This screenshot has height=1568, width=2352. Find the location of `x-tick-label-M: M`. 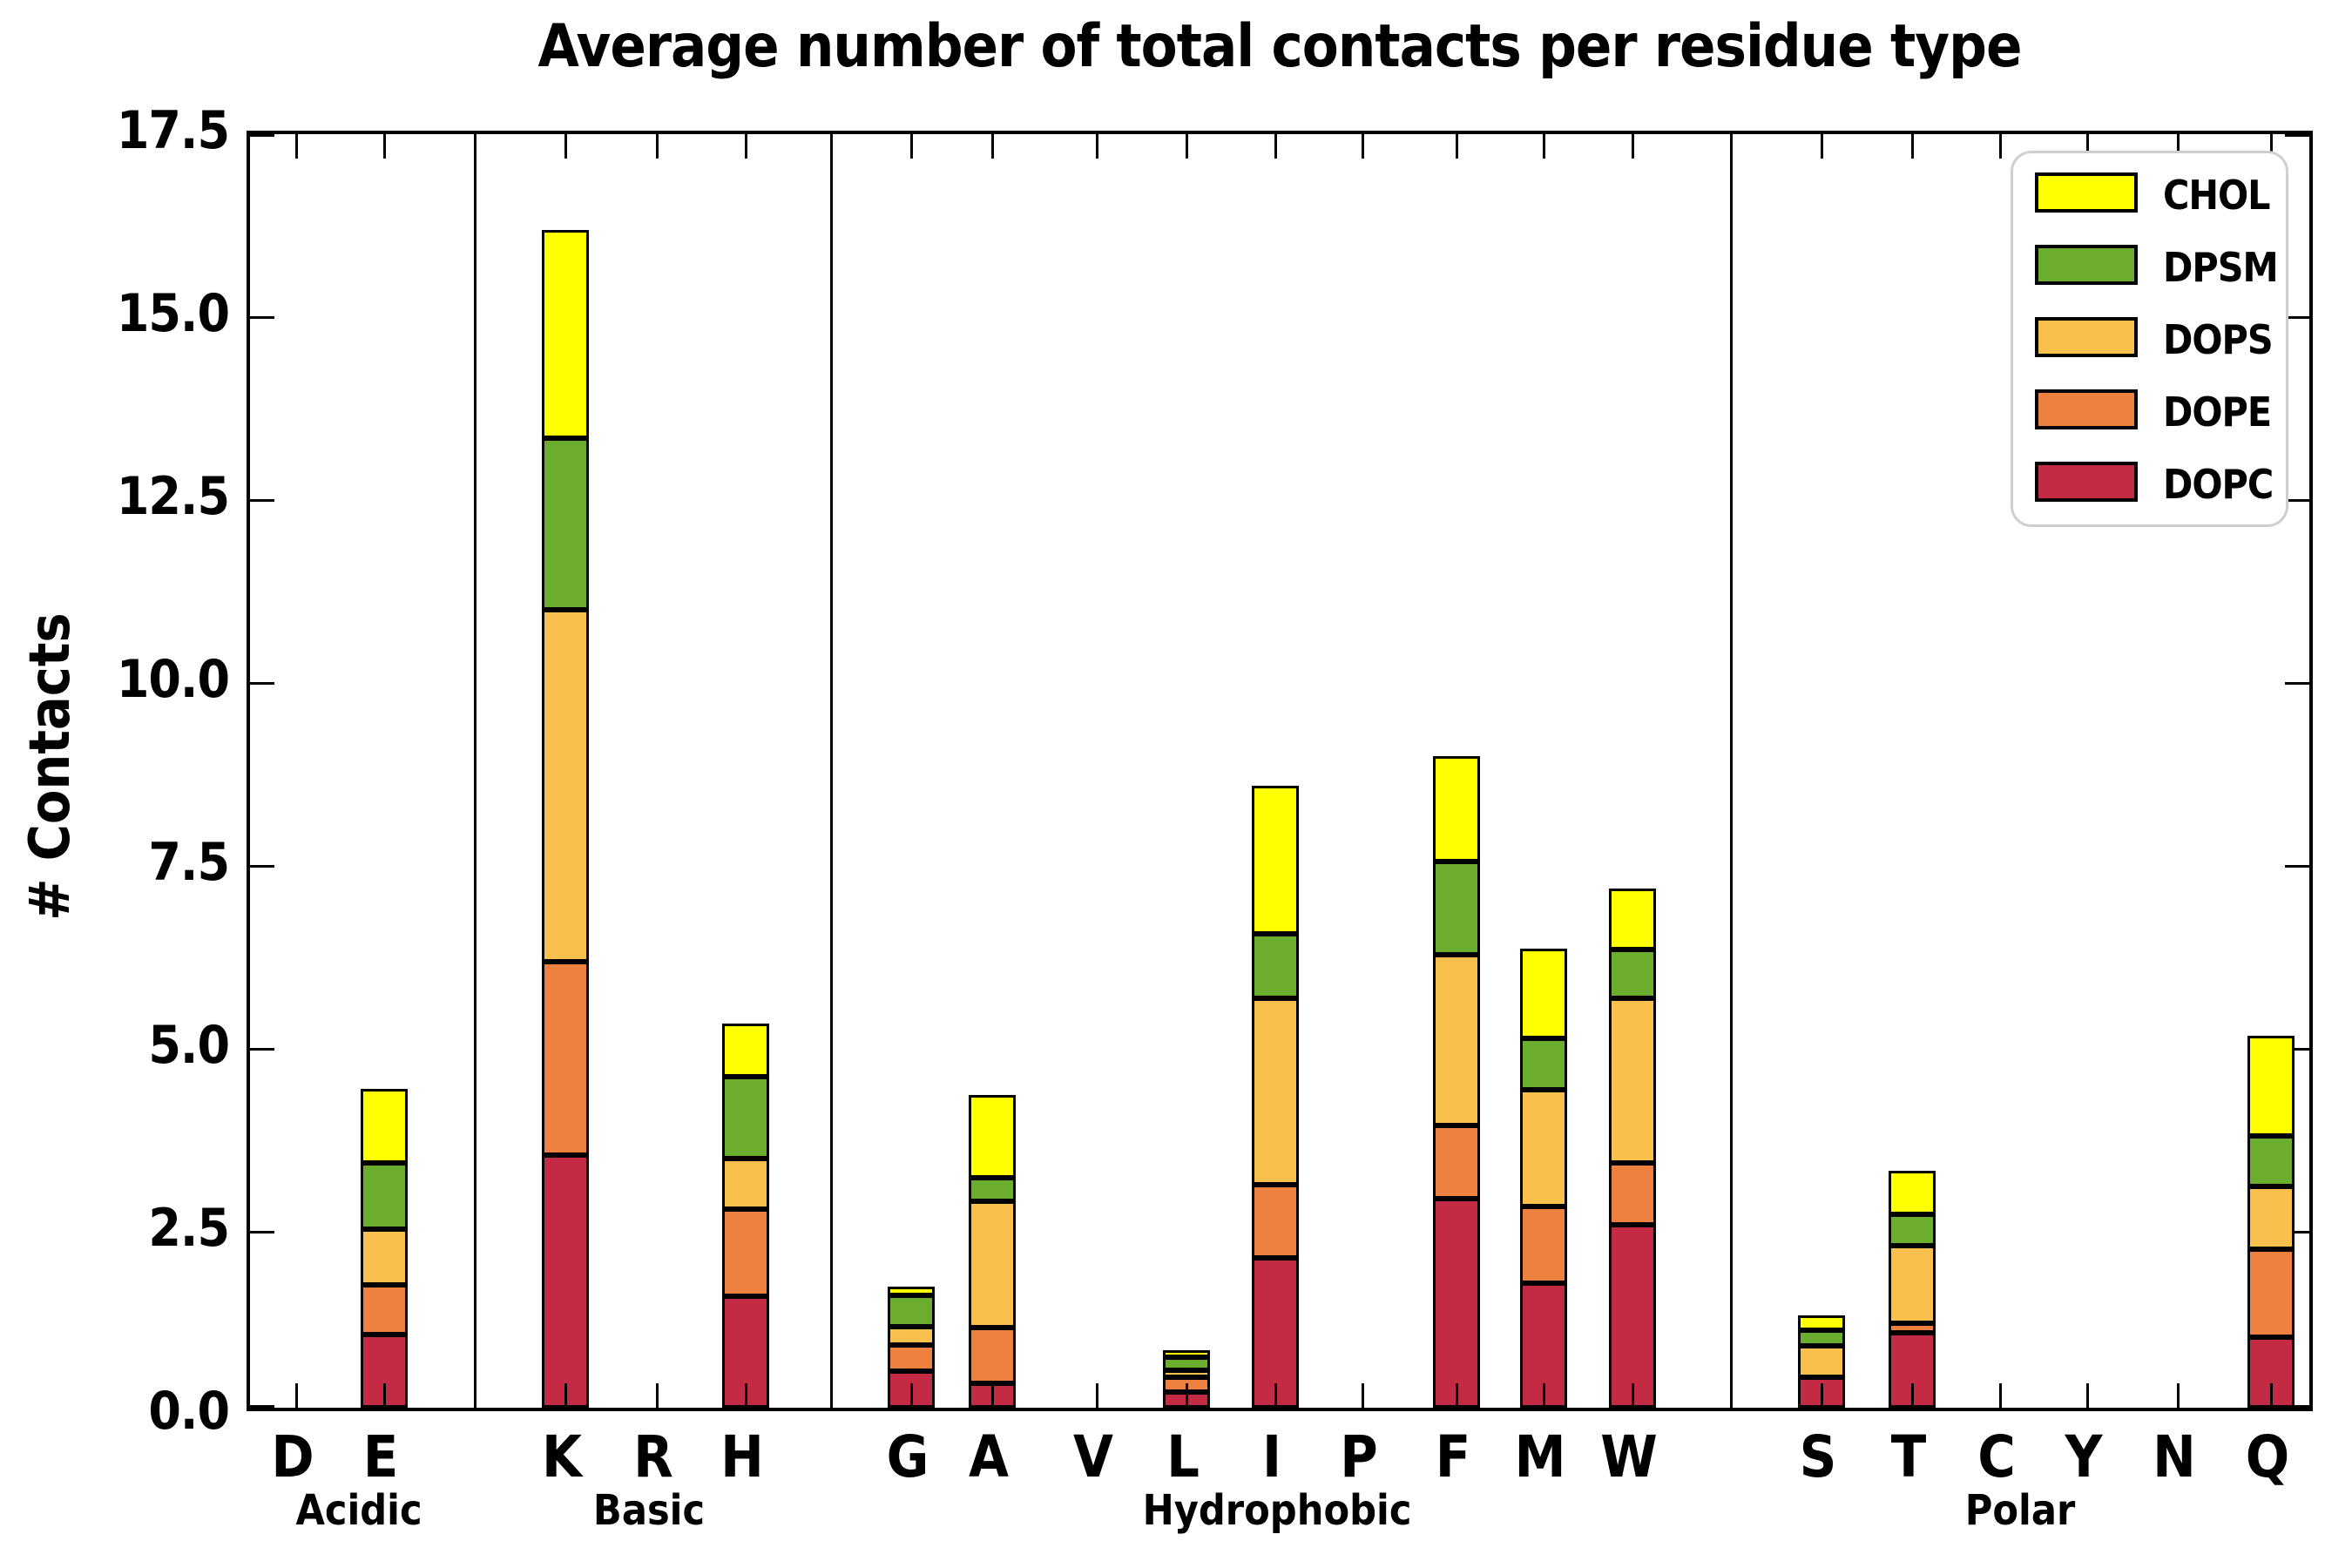

x-tick-label-M: M is located at coordinates (1540, 1457).